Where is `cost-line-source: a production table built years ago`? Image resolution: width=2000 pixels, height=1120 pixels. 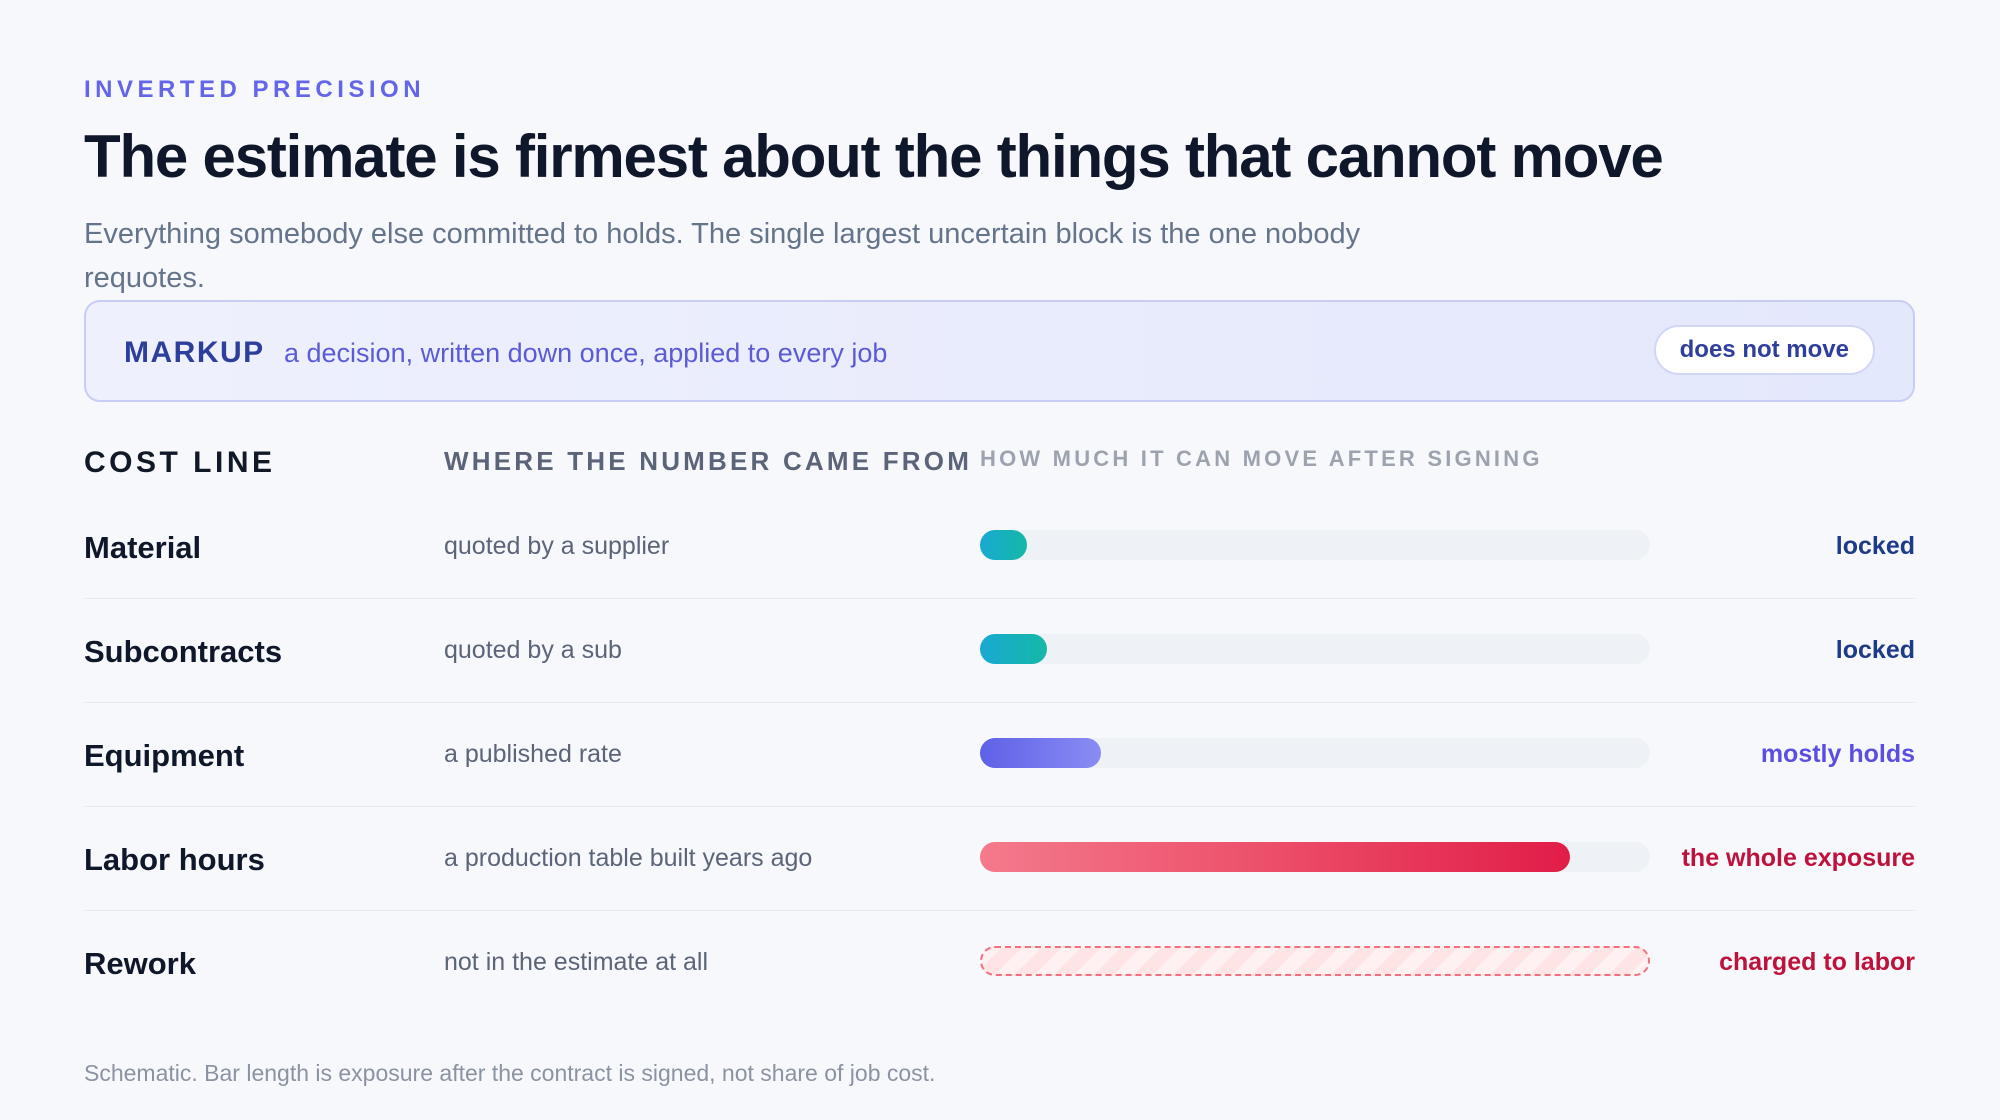 cost-line-source: a production table built years ago is located at coordinates (628, 858).